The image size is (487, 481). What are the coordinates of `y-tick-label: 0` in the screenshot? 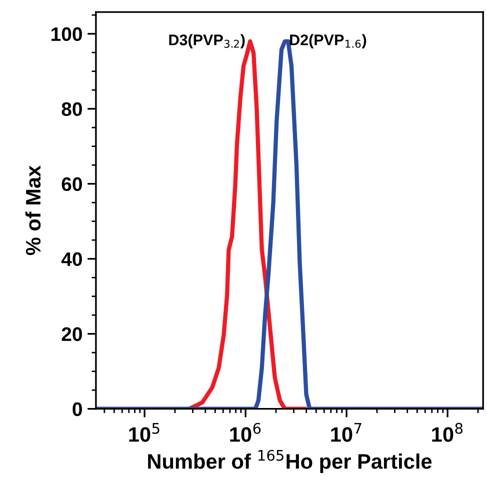 It's located at (77, 409).